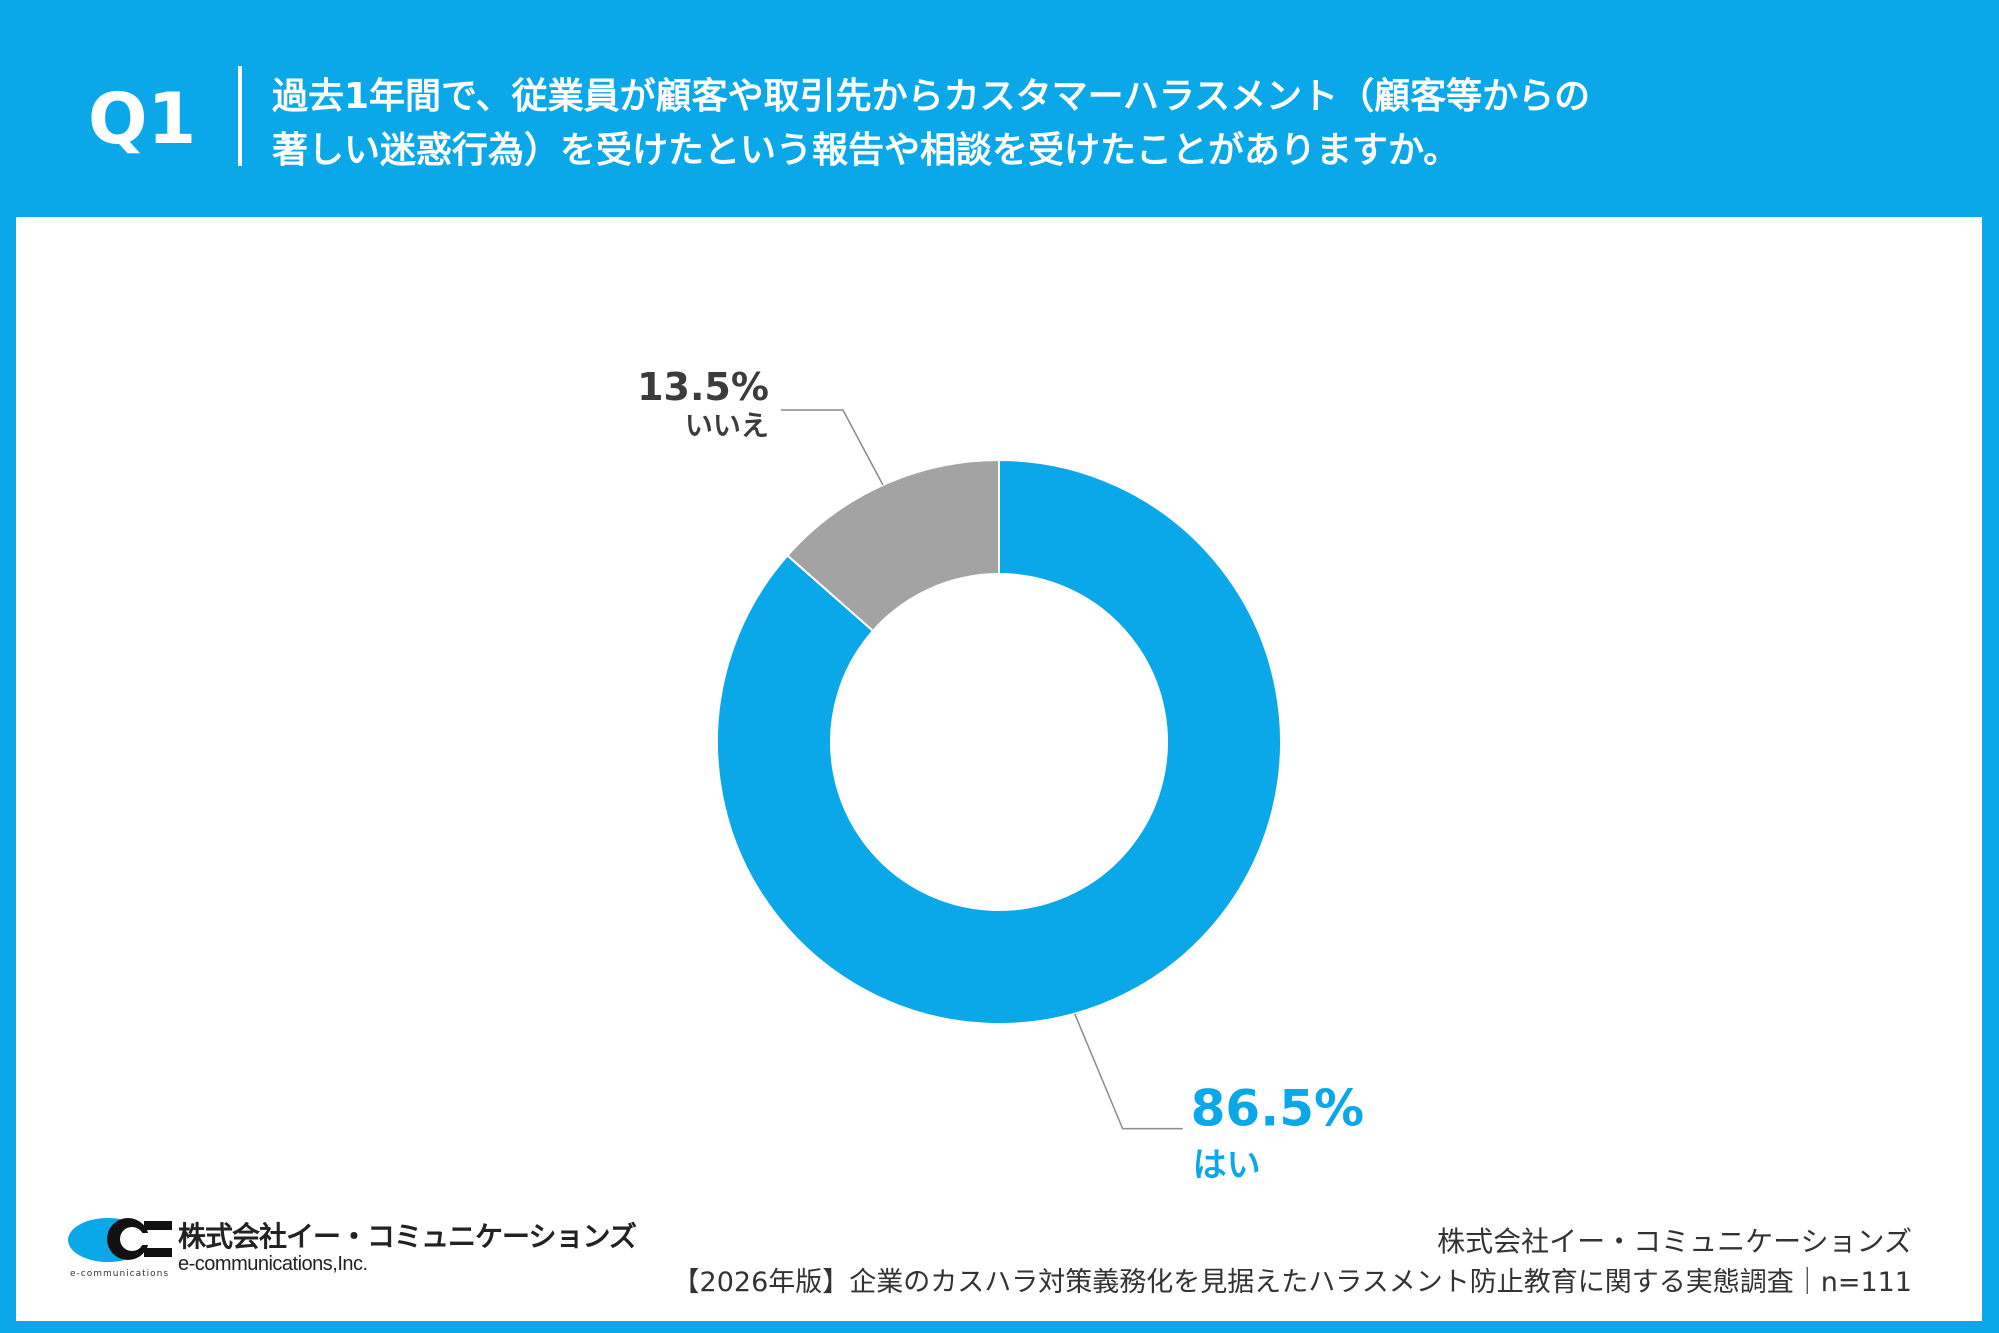 This screenshot has height=1333, width=1999. What do you see at coordinates (407, 1236) in the screenshot?
I see `logo-company-jp: 株式会社イー・コミュニケーションズ` at bounding box center [407, 1236].